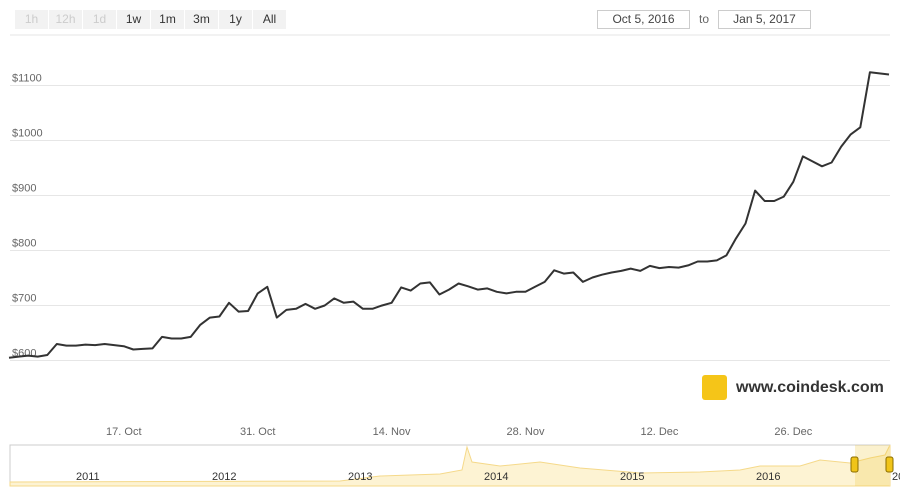 The height and width of the screenshot is (500, 900). What do you see at coordinates (704, 19) in the screenshot?
I see `to-label: to` at bounding box center [704, 19].